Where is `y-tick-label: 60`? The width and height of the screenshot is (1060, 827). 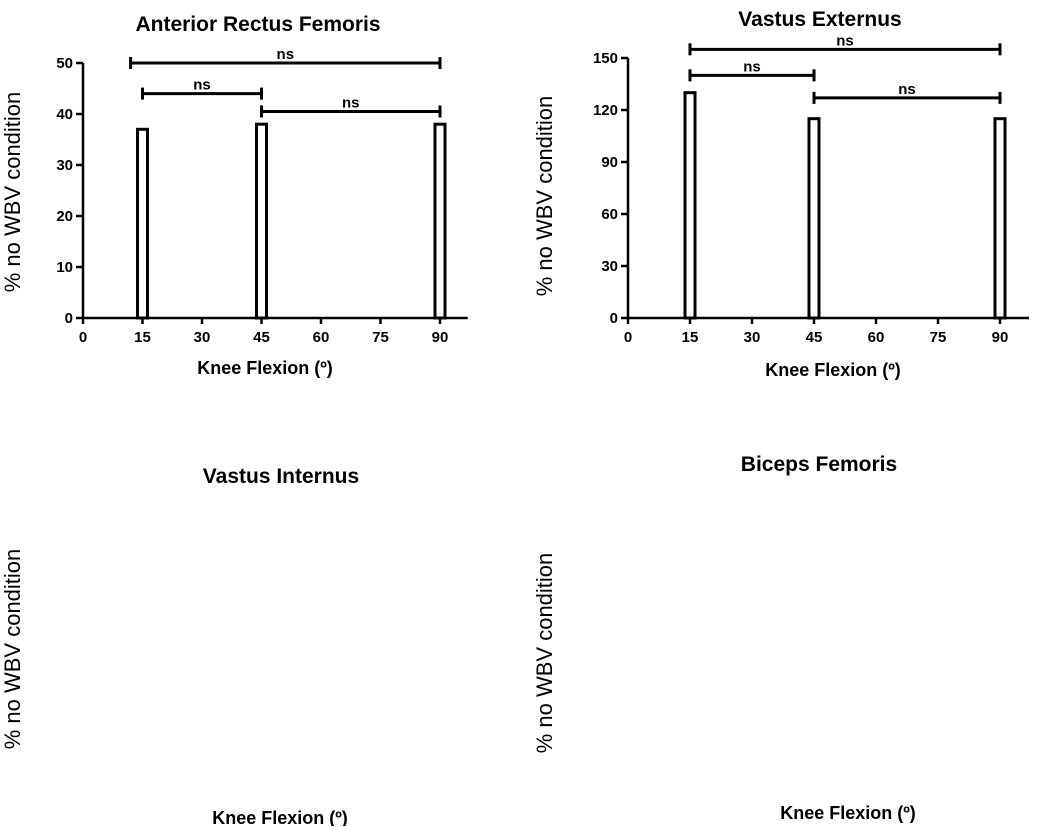 y-tick-label: 60 is located at coordinates (609, 214).